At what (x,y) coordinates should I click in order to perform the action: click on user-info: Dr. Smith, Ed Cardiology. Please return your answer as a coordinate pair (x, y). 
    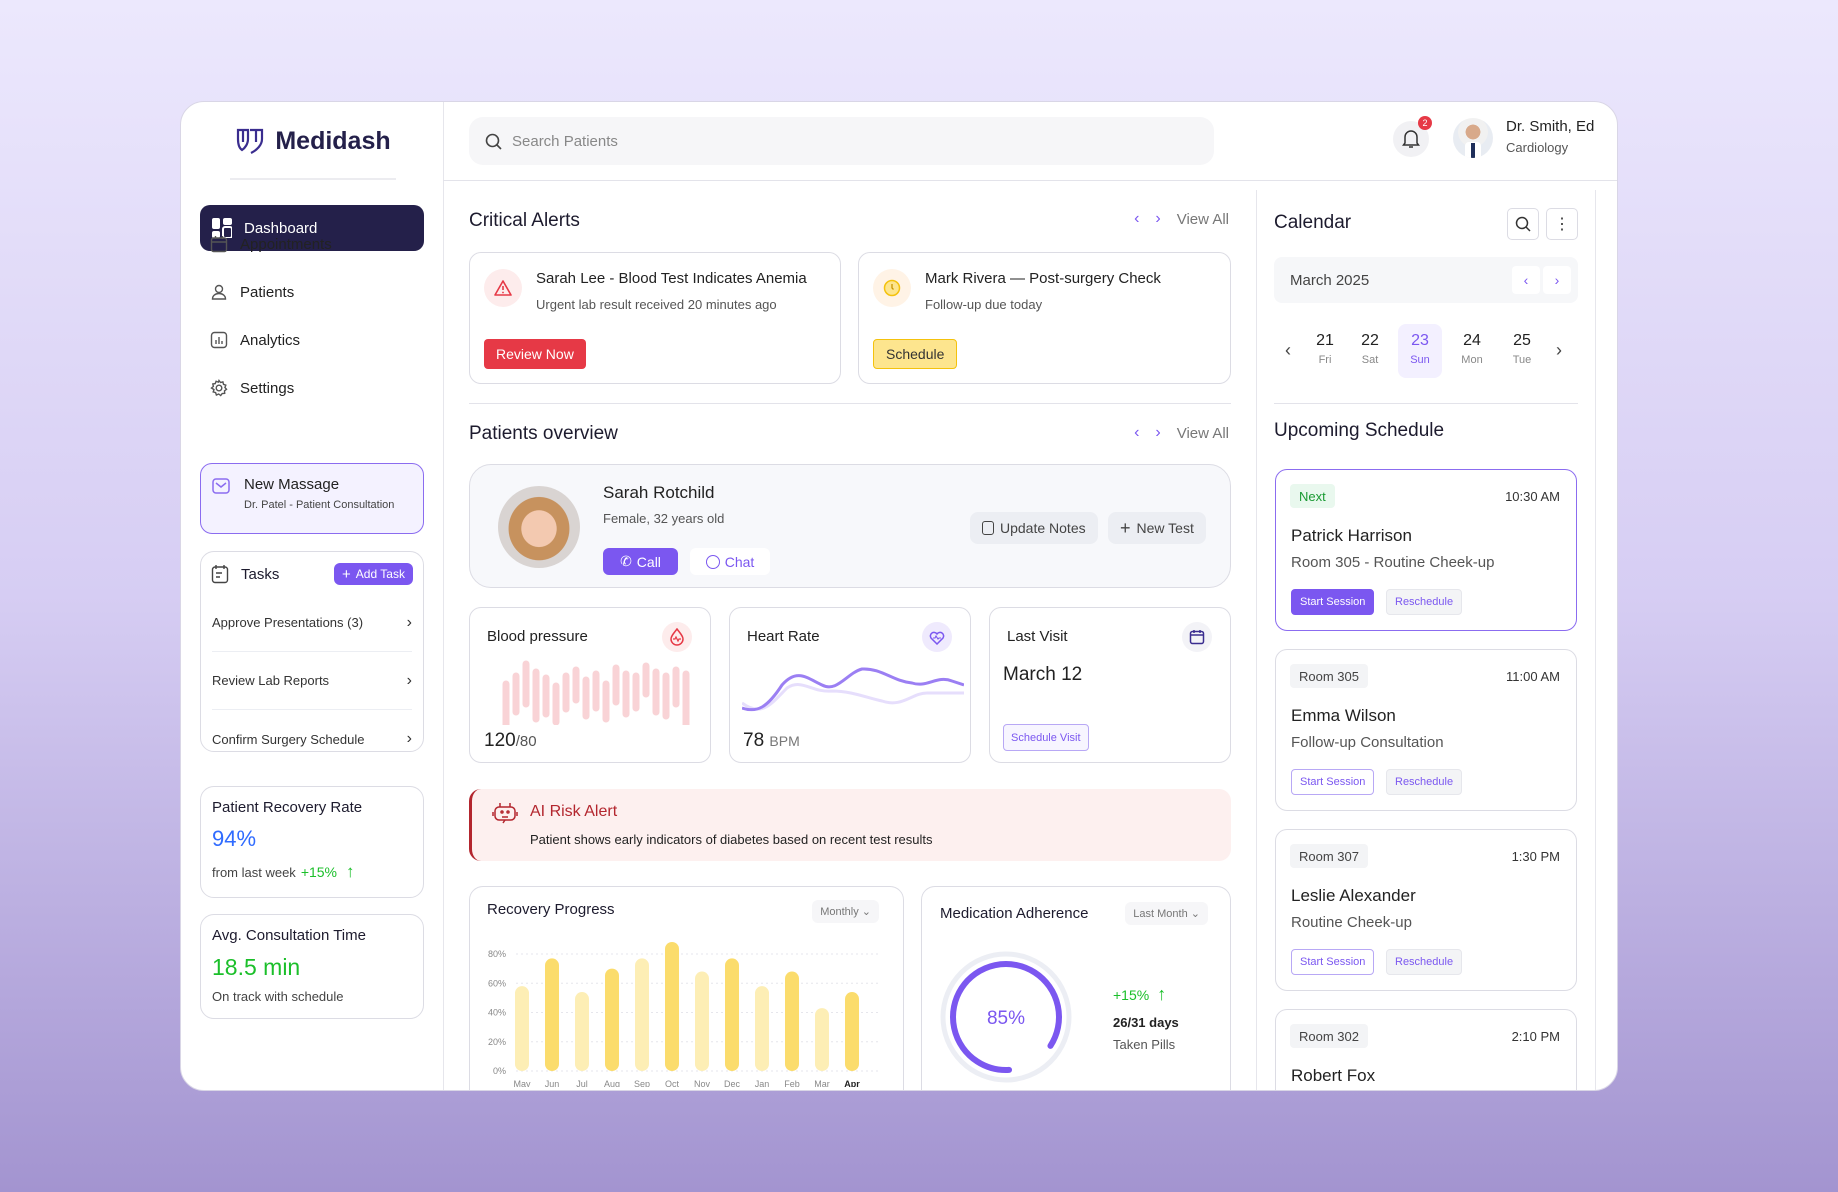
    Looking at the image, I should click on (1550, 136).